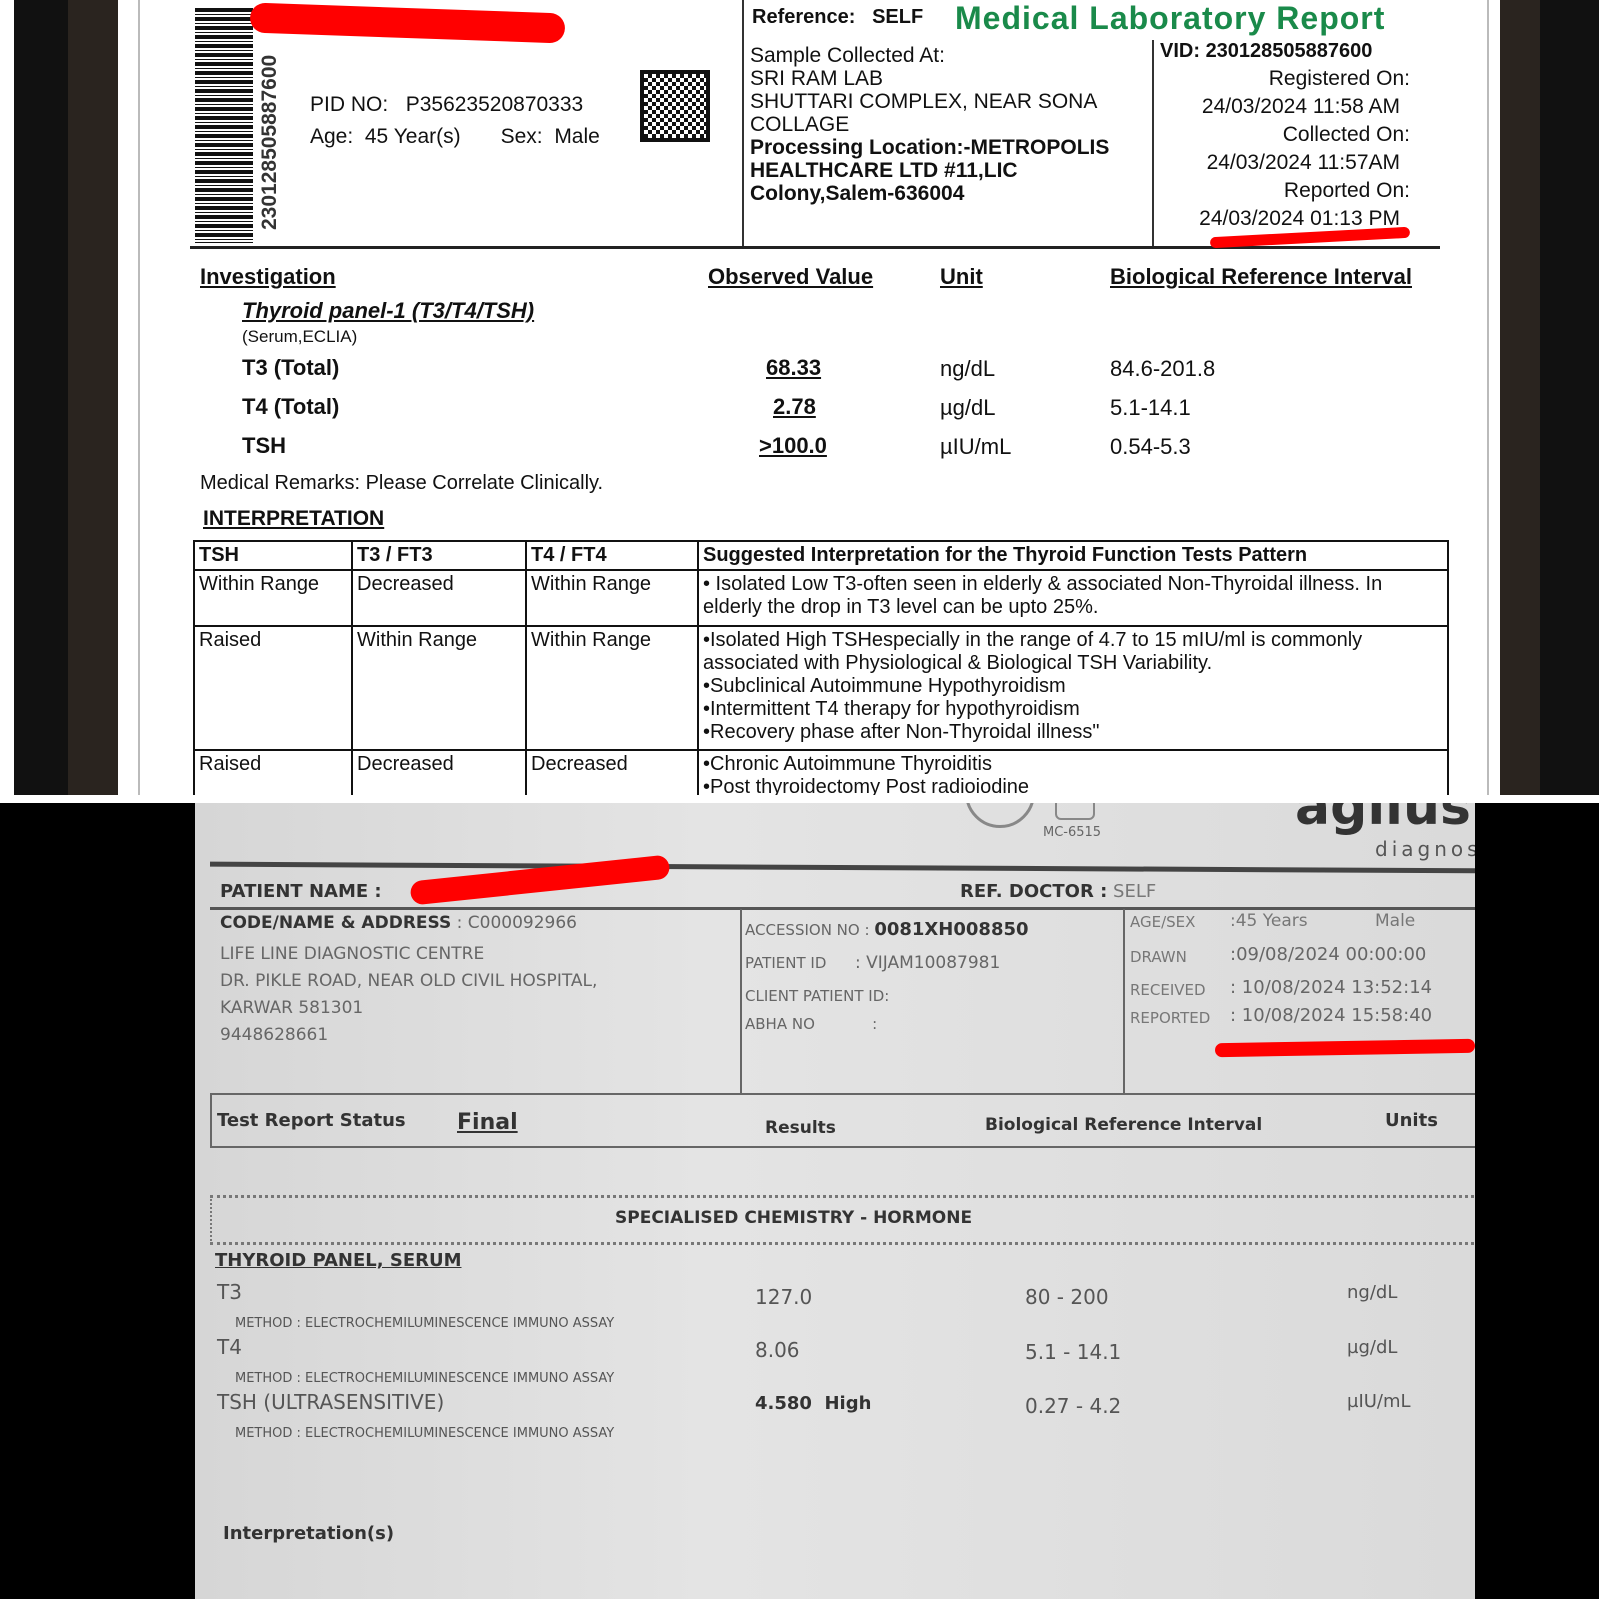  I want to click on qr-code-icon, so click(675, 106).